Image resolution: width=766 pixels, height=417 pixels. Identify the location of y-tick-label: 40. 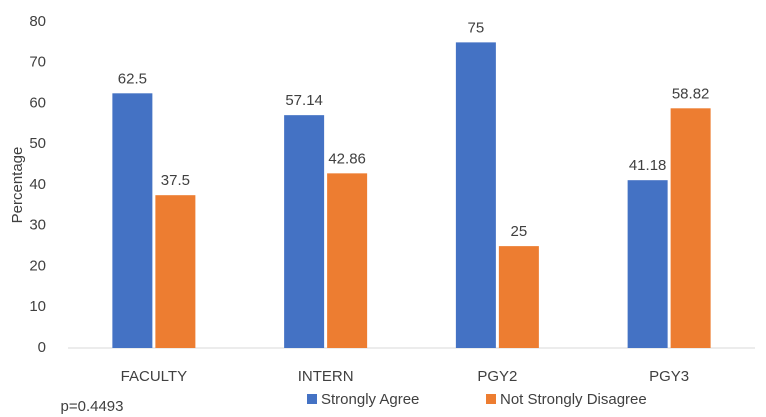
(37, 184).